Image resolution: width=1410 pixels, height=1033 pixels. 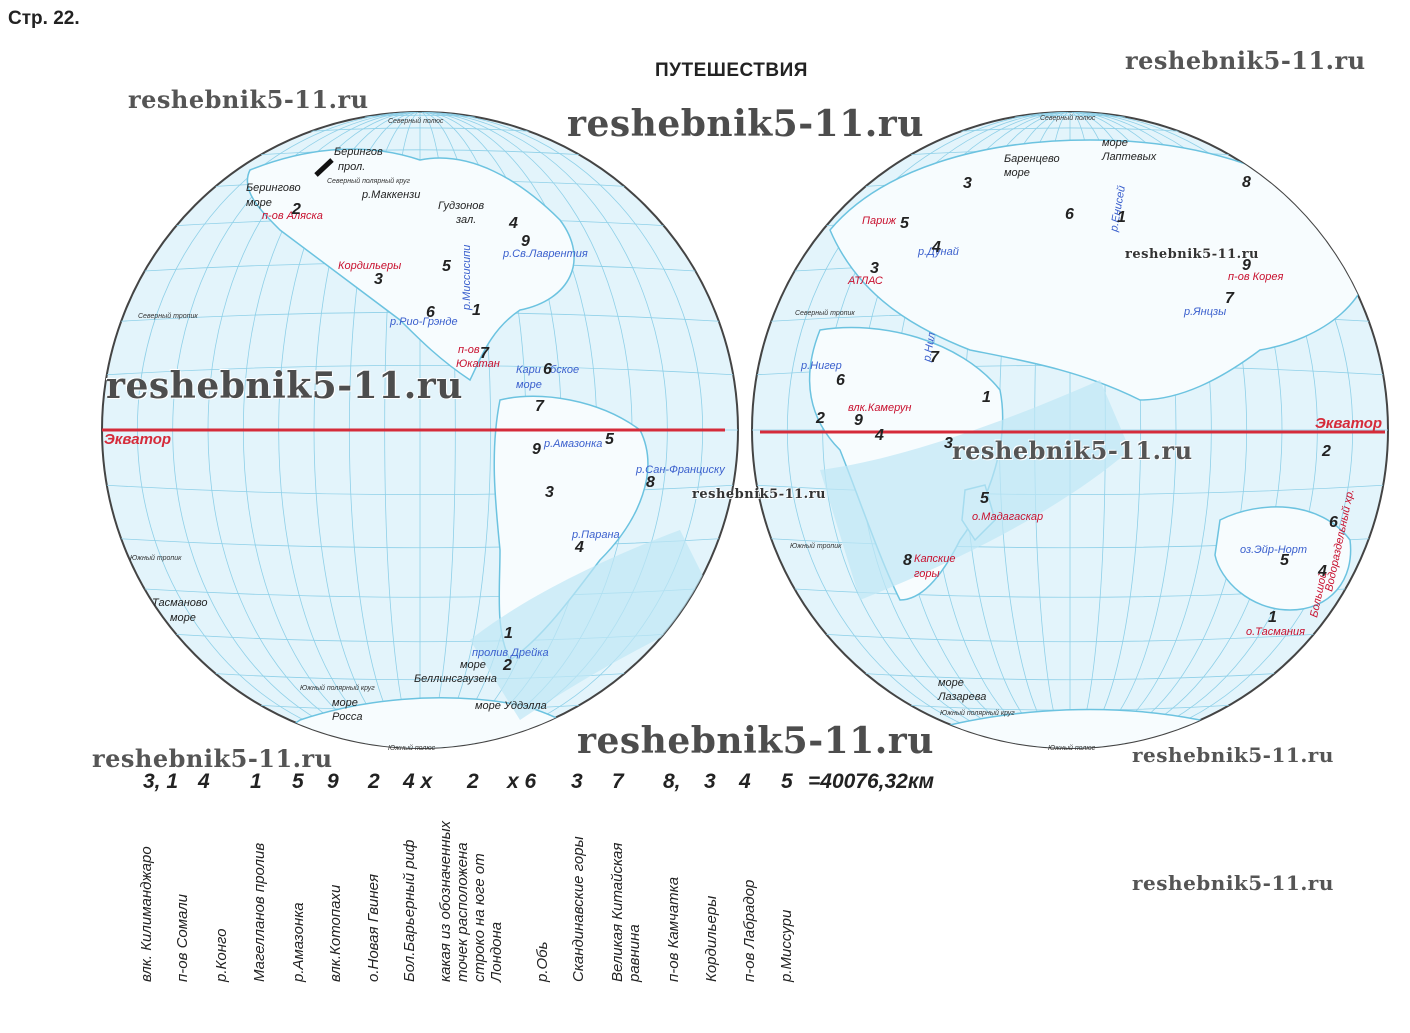 What do you see at coordinates (879, 221) in the screenshot?
I see `paris-label: Париж` at bounding box center [879, 221].